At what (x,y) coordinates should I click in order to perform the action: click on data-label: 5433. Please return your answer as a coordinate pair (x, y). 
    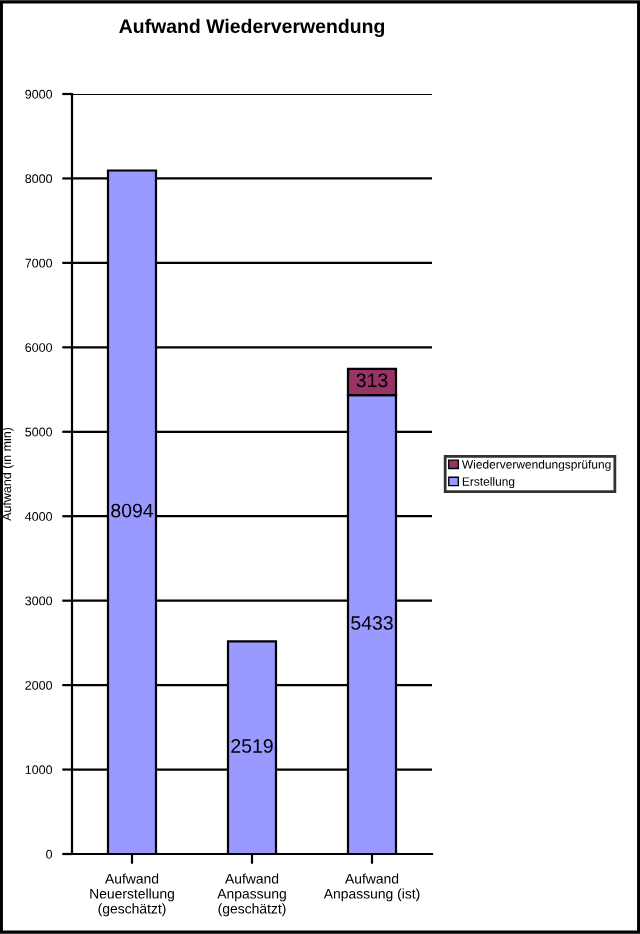
    Looking at the image, I should click on (372, 623).